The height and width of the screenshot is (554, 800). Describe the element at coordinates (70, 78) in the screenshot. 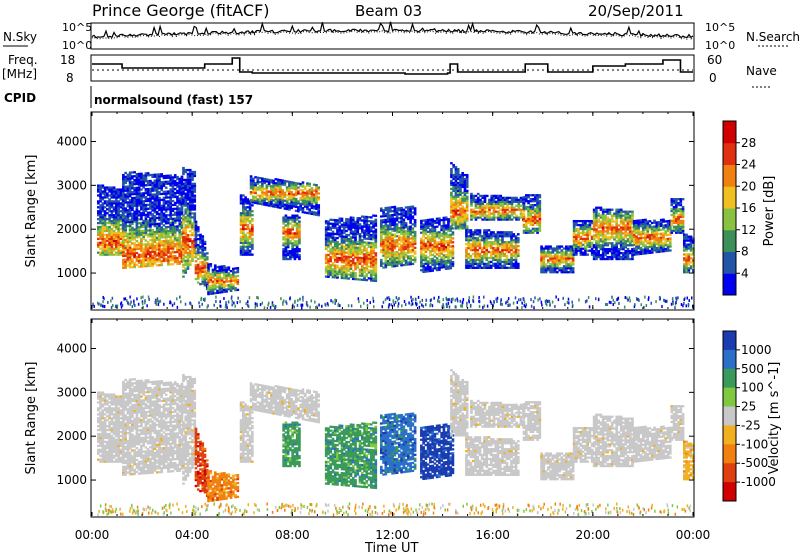

I see `freq-tick-bottom: 8` at that location.